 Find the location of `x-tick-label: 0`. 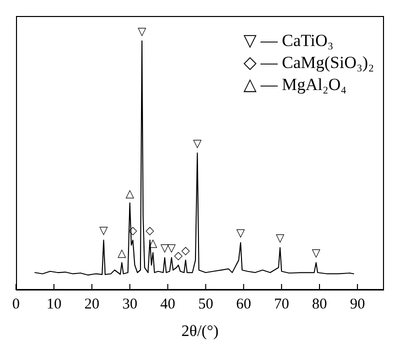

x-tick-label: 0 is located at coordinates (16, 304).